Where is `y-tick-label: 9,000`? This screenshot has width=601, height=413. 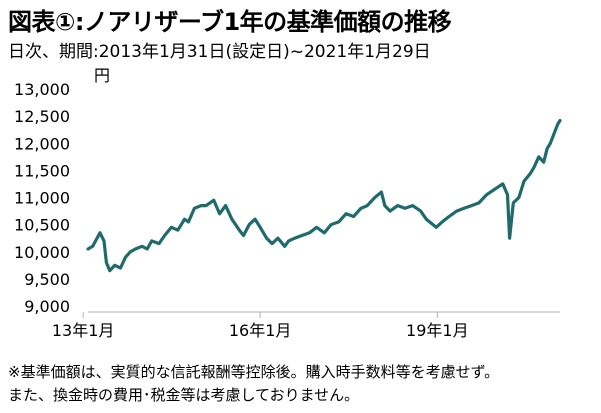
y-tick-label: 9,000 is located at coordinates (47, 306).